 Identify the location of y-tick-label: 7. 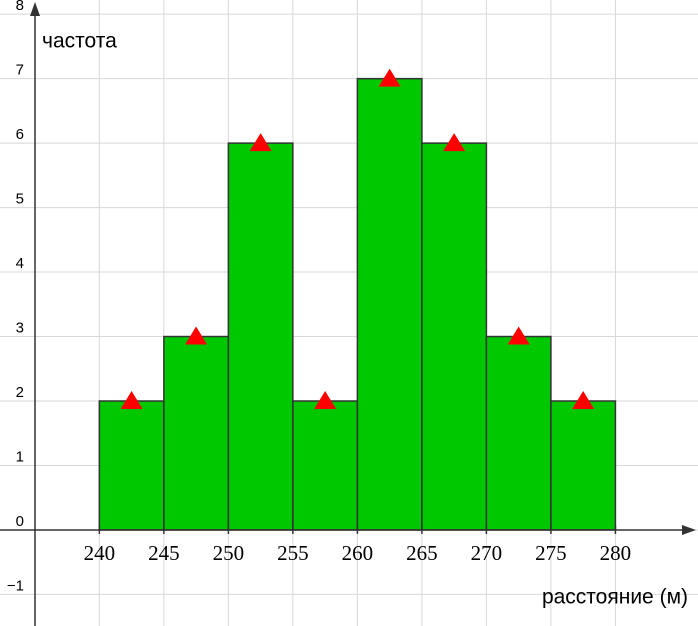
(20, 70).